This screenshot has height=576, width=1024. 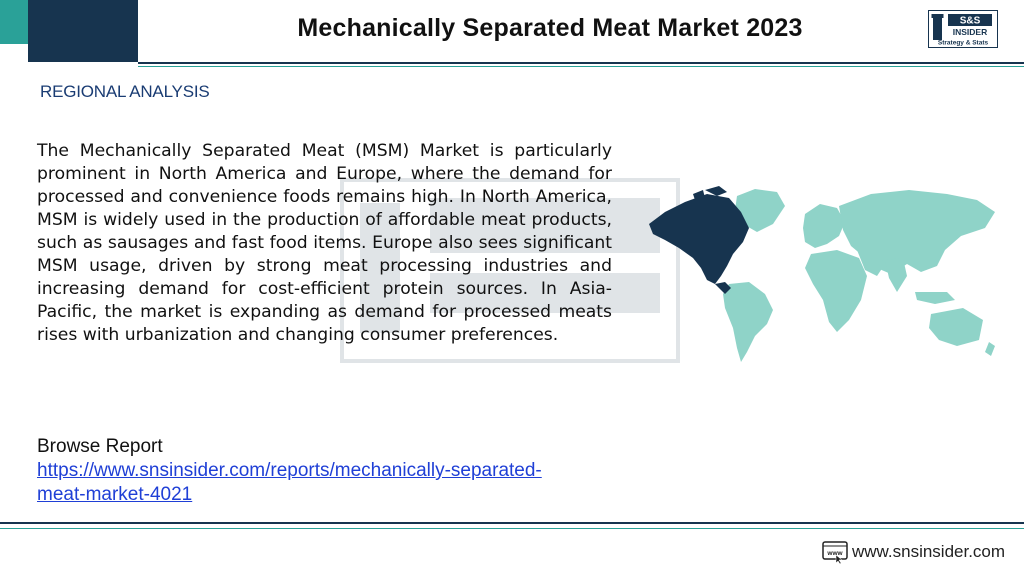 What do you see at coordinates (512, 528) in the screenshot?
I see `footer-divider-accent` at bounding box center [512, 528].